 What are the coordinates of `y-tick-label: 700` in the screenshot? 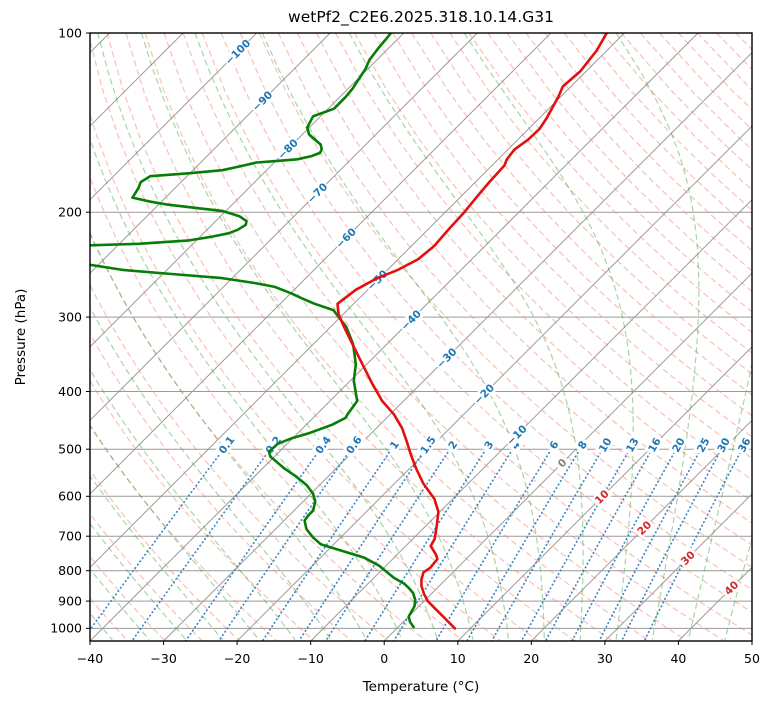 It's located at (70, 536).